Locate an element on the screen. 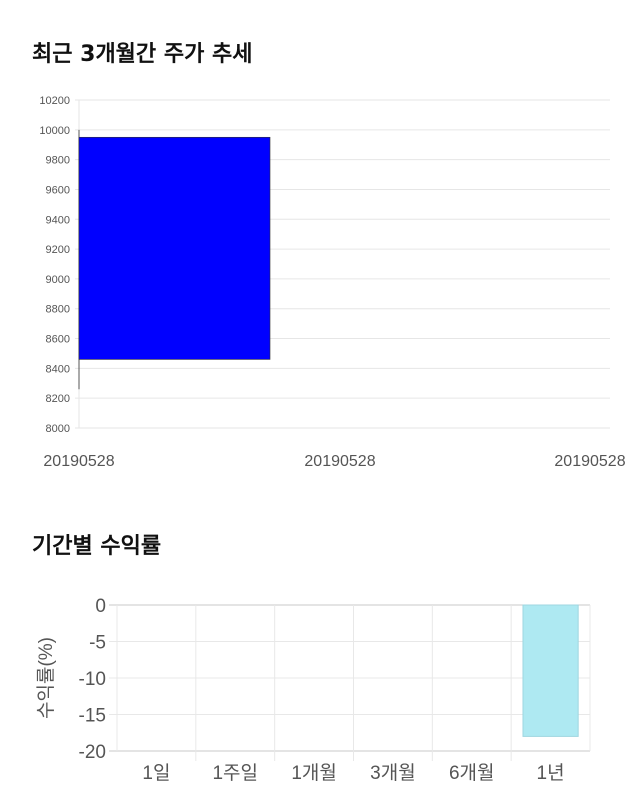 This screenshot has width=640, height=810. y-tick-label: 9200 is located at coordinates (58, 250).